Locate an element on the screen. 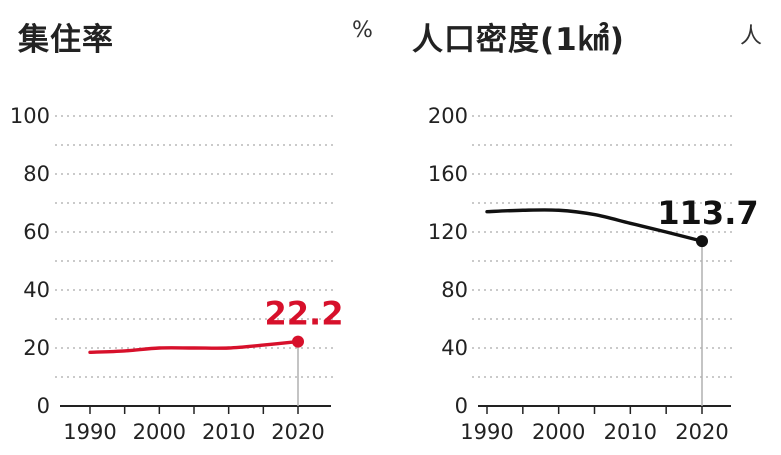 The height and width of the screenshot is (455, 781). end-value-label: 22.2 is located at coordinates (304, 314).